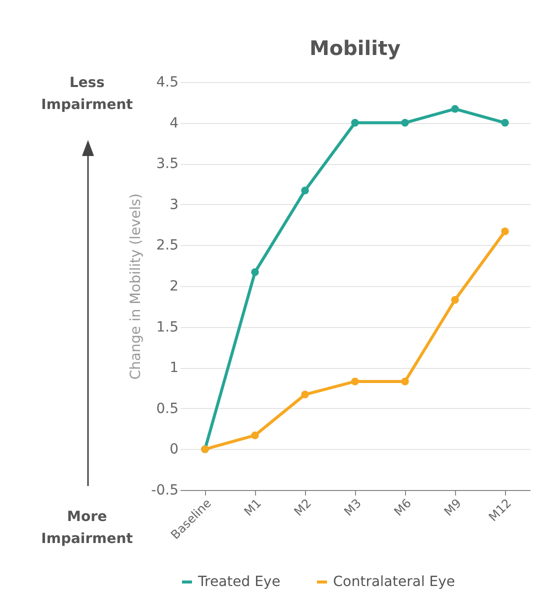 This screenshot has height=613, width=550. What do you see at coordinates (394, 582) in the screenshot?
I see `legend-label: Contralateral Eye` at bounding box center [394, 582].